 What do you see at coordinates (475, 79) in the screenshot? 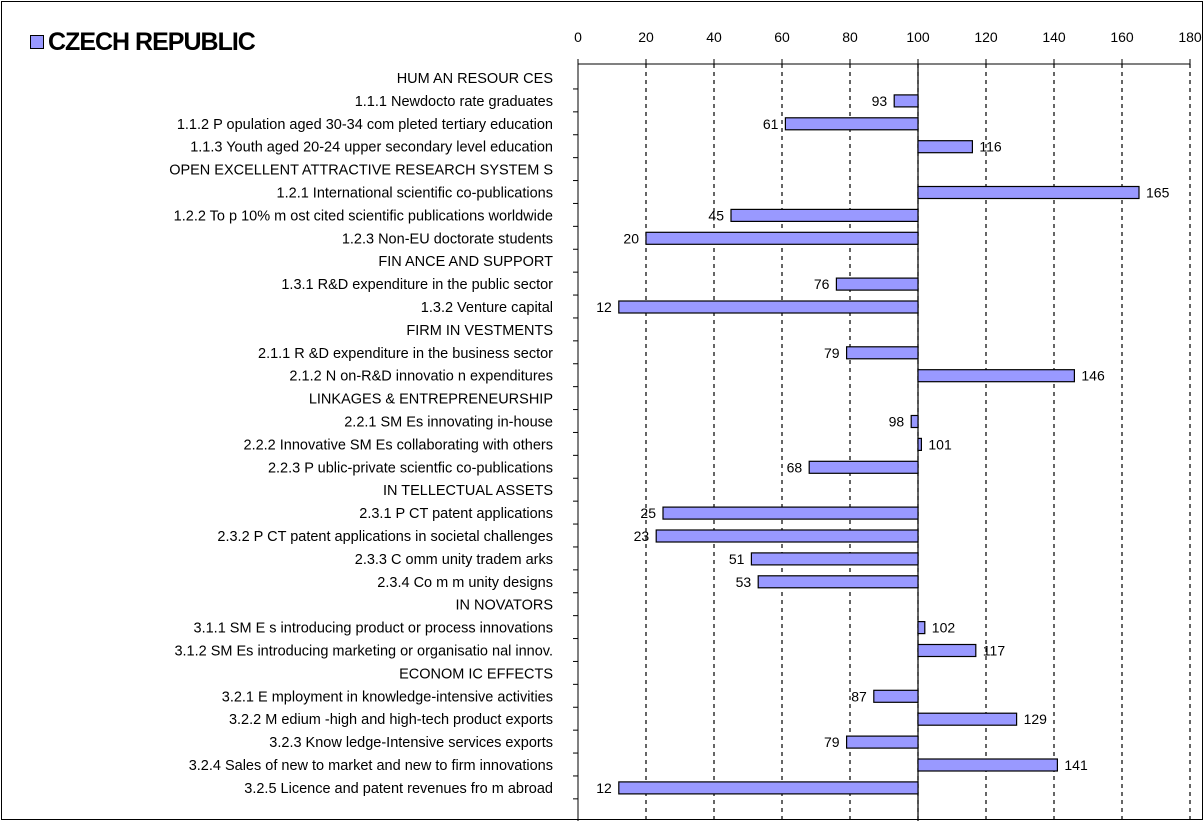
I see `group-heading: HUM AN RESOUR CES` at bounding box center [475, 79].